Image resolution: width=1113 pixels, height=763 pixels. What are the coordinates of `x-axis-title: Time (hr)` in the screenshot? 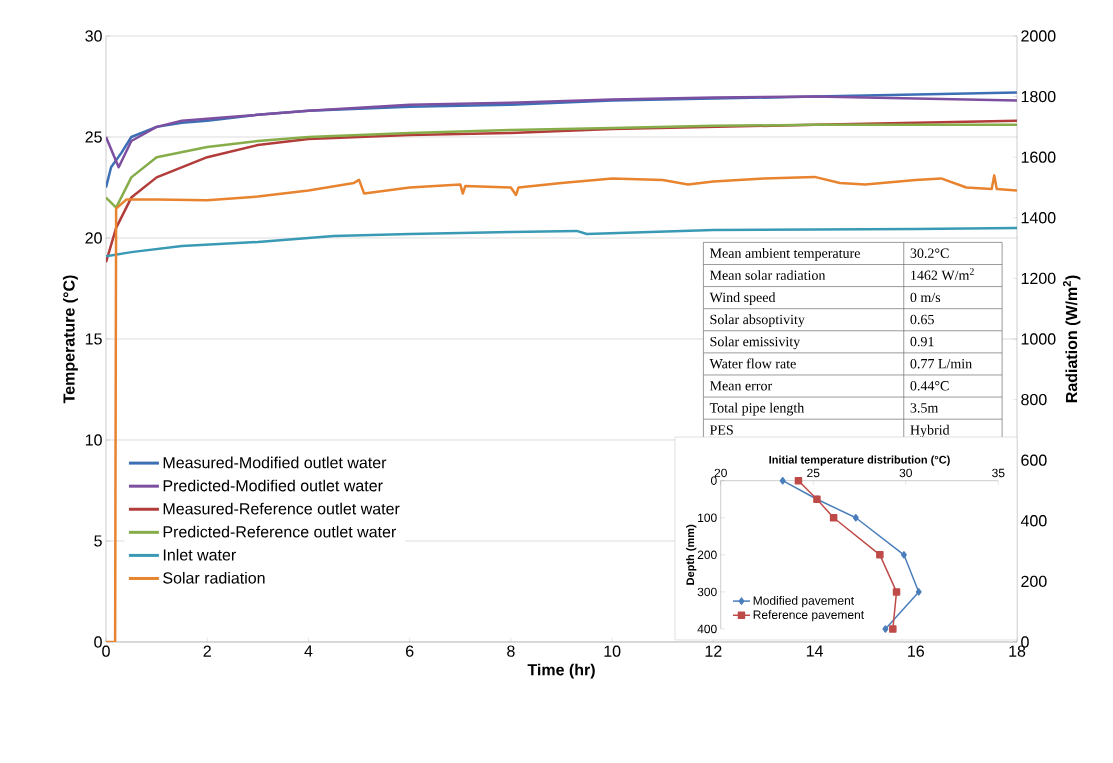 It's located at (561, 671).